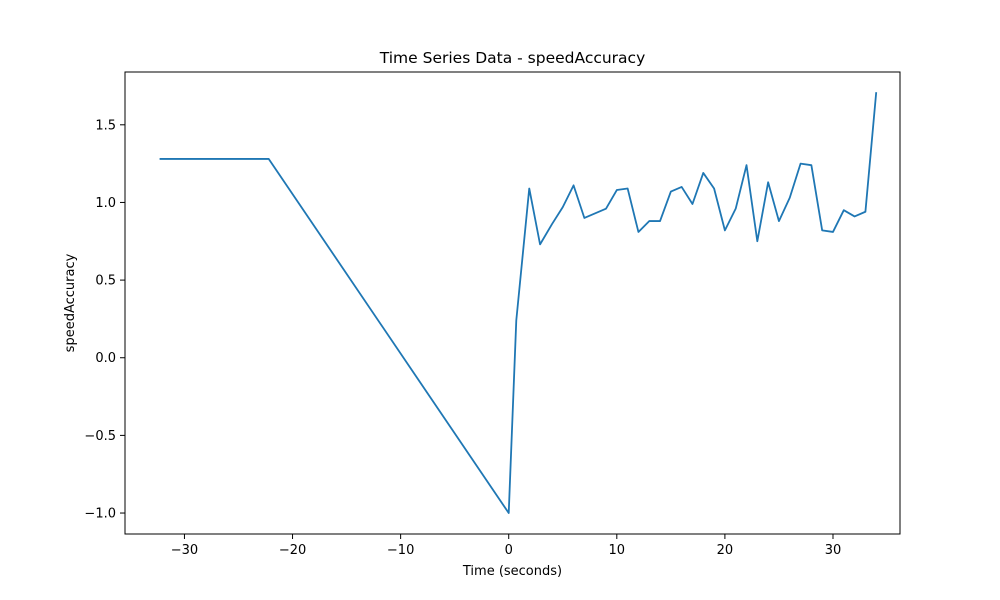  I want to click on x-tick-label: −10, so click(400, 550).